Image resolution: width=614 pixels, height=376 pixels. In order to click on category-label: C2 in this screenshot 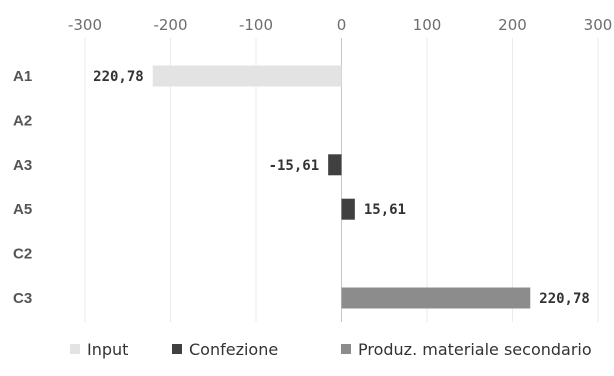, I will do `click(22, 254)`.